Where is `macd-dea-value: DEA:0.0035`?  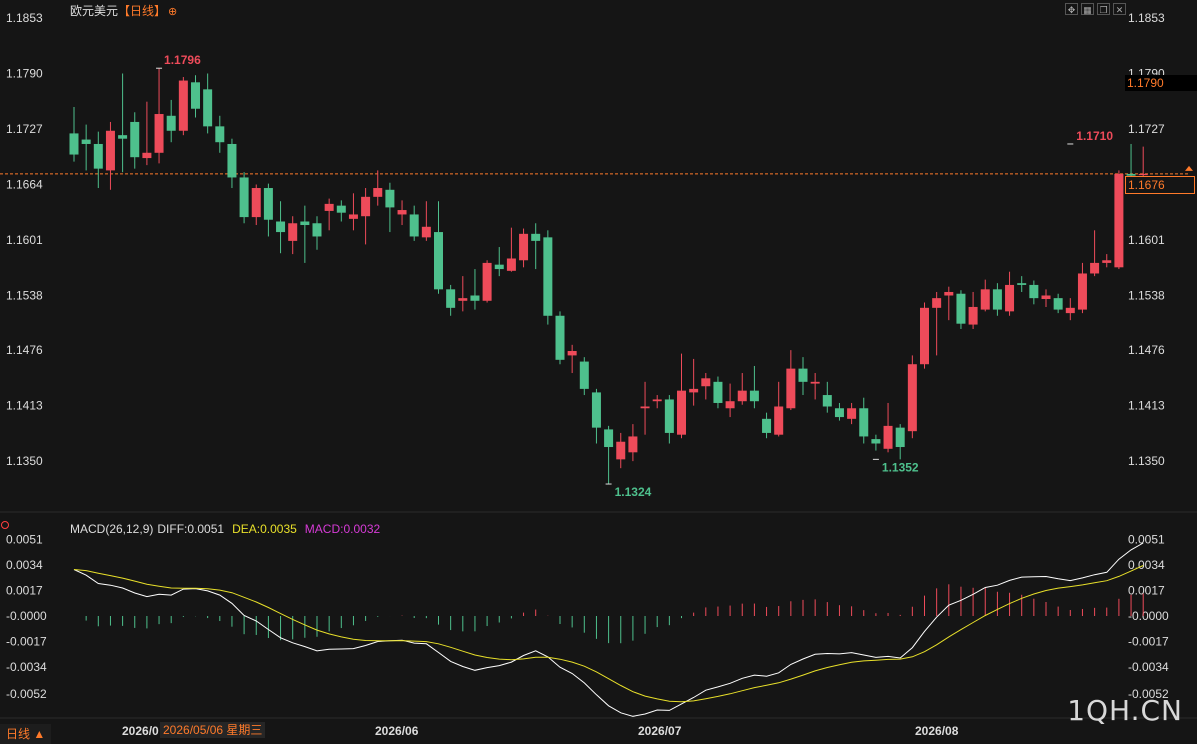
macd-dea-value: DEA:0.0035 is located at coordinates (264, 529).